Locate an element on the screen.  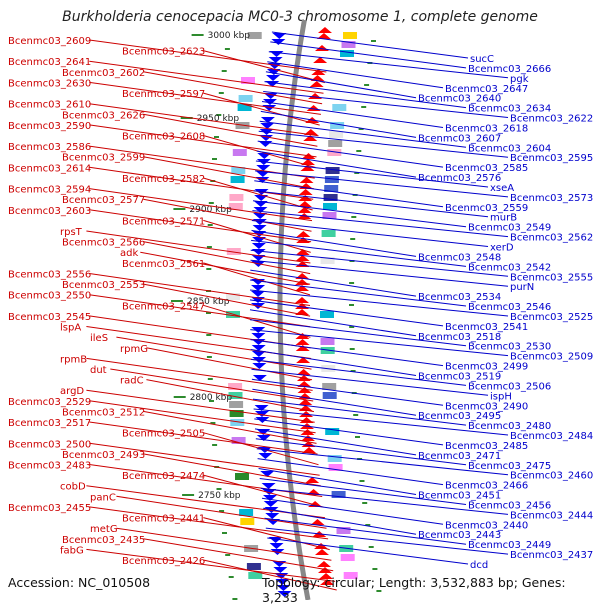
gene-label-right: Bcenmc03_2525 is located at coordinates (551, 317).